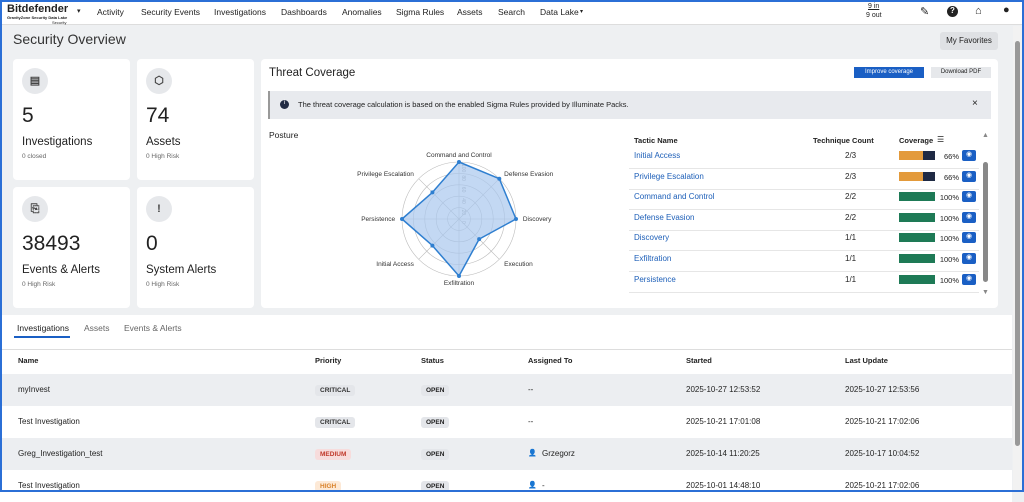 This screenshot has width=1024, height=502. What do you see at coordinates (378, 219) in the screenshot?
I see `axis-label: Persistence` at bounding box center [378, 219].